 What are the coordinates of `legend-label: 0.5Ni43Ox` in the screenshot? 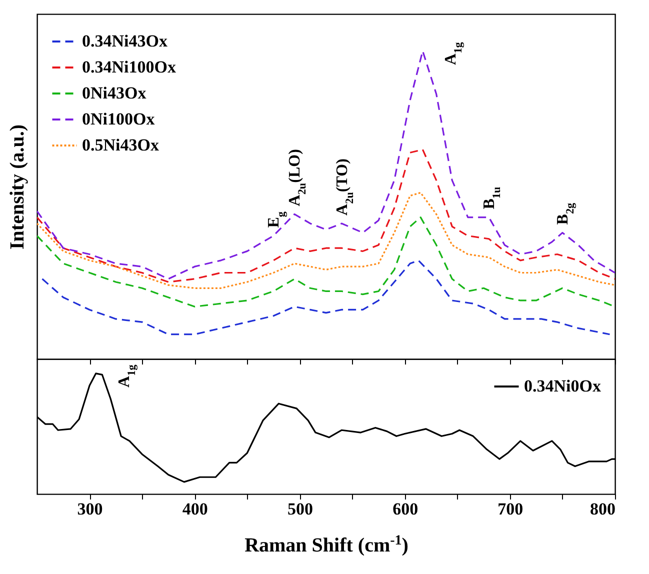 It's located at (121, 145).